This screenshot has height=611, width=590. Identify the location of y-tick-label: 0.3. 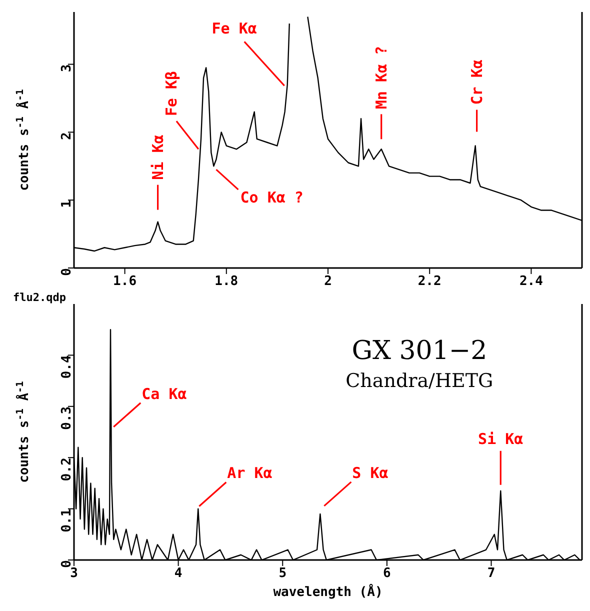
(67, 418).